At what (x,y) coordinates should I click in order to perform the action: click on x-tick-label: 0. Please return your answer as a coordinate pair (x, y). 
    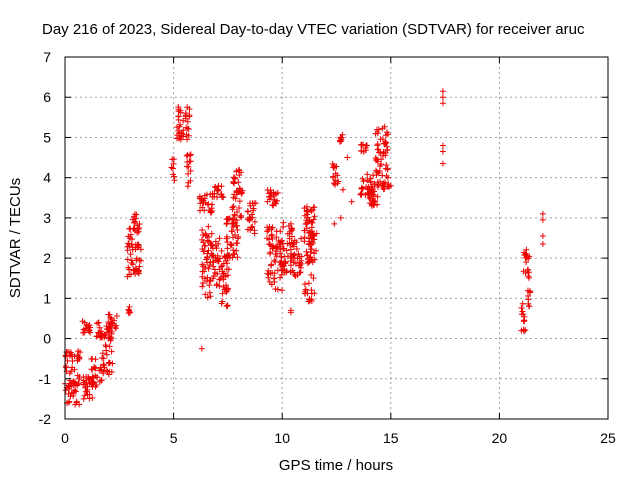
    Looking at the image, I should click on (65, 438).